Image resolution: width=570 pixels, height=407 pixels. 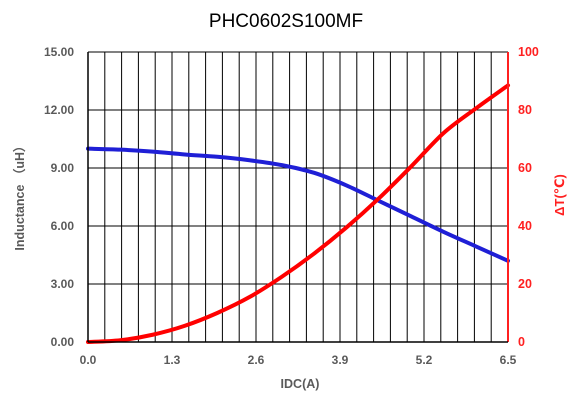 What do you see at coordinates (559, 195) in the screenshot?
I see `y-right-axis-label: ΔT(℃)` at bounding box center [559, 195].